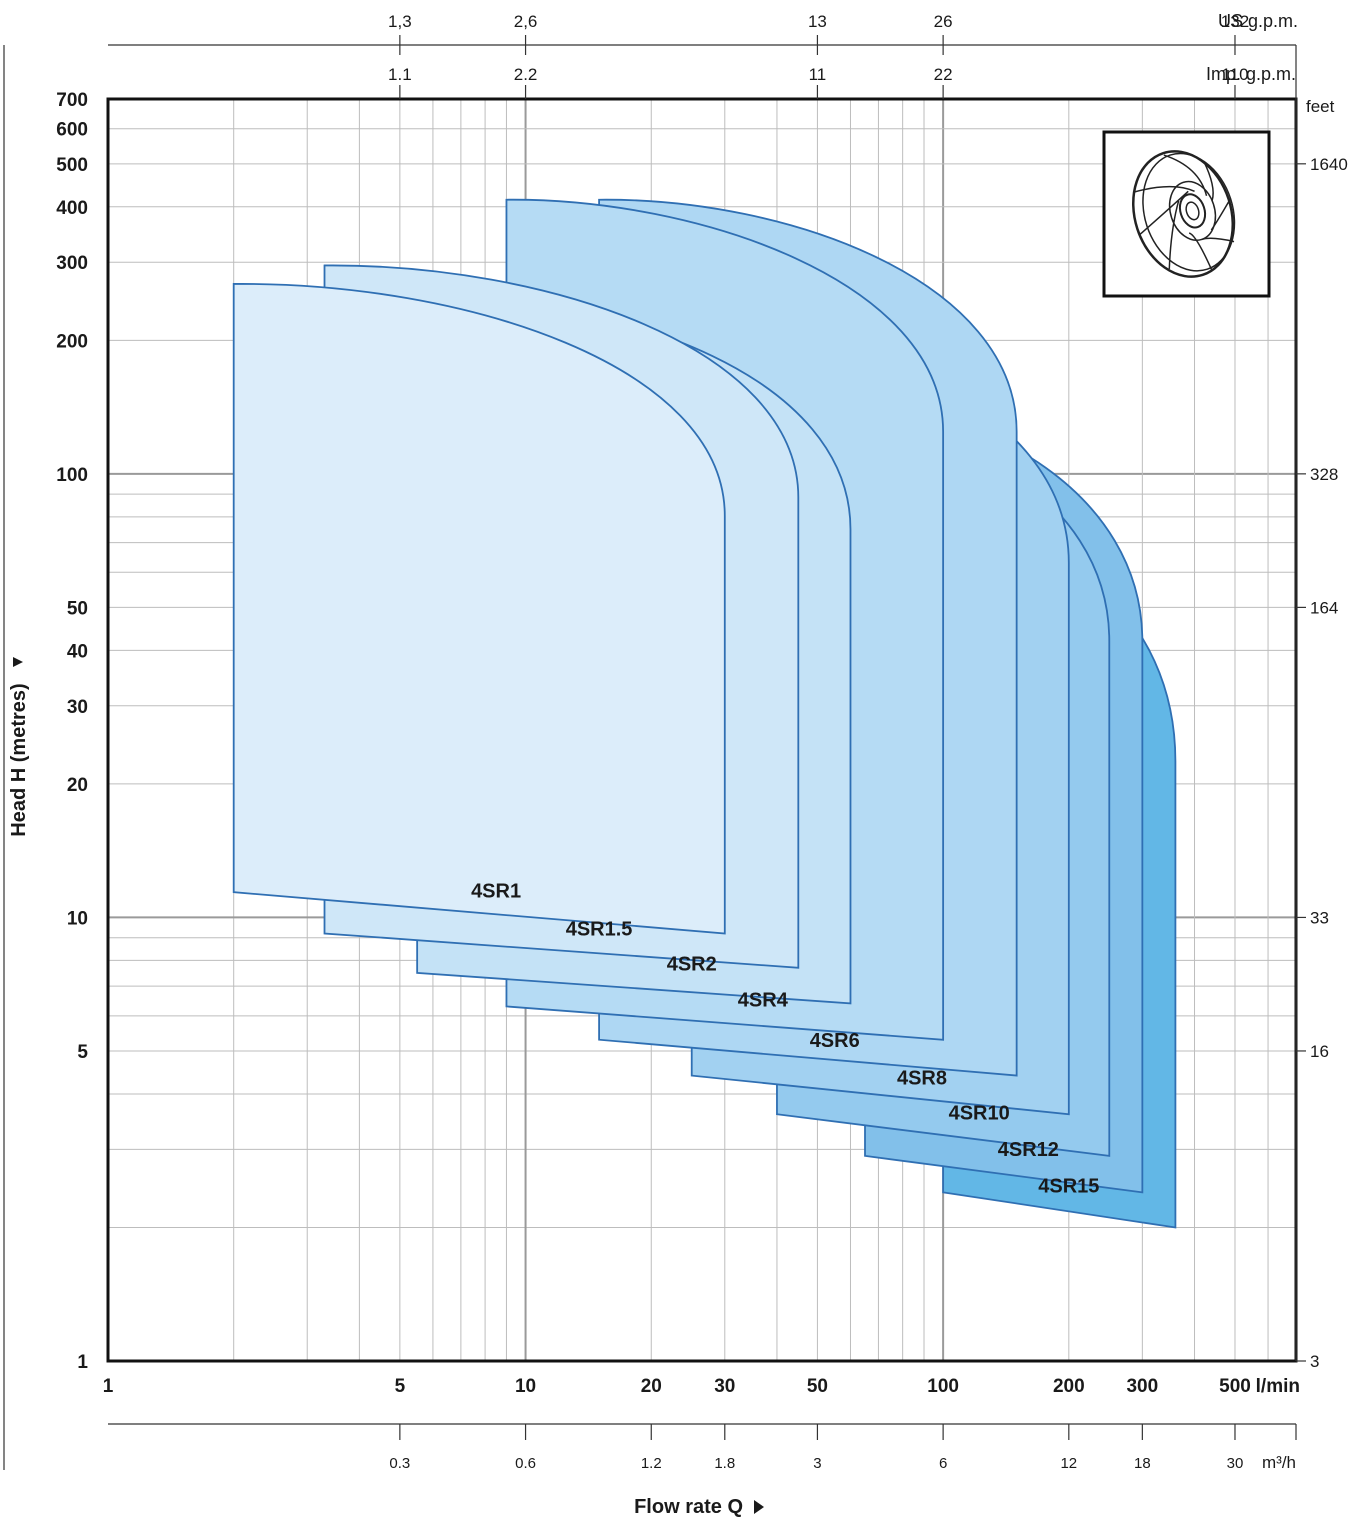 This screenshot has height=1526, width=1367. I want to click on m3h-unit-label: m³/h, so click(1279, 1462).